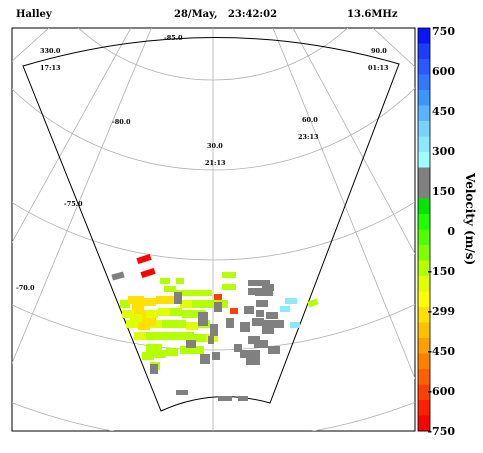  I want to click on colorbar-tick-label: -299, so click(441, 311).